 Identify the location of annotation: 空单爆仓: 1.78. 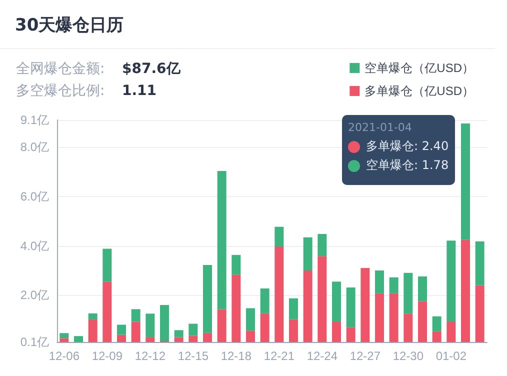
(407, 165).